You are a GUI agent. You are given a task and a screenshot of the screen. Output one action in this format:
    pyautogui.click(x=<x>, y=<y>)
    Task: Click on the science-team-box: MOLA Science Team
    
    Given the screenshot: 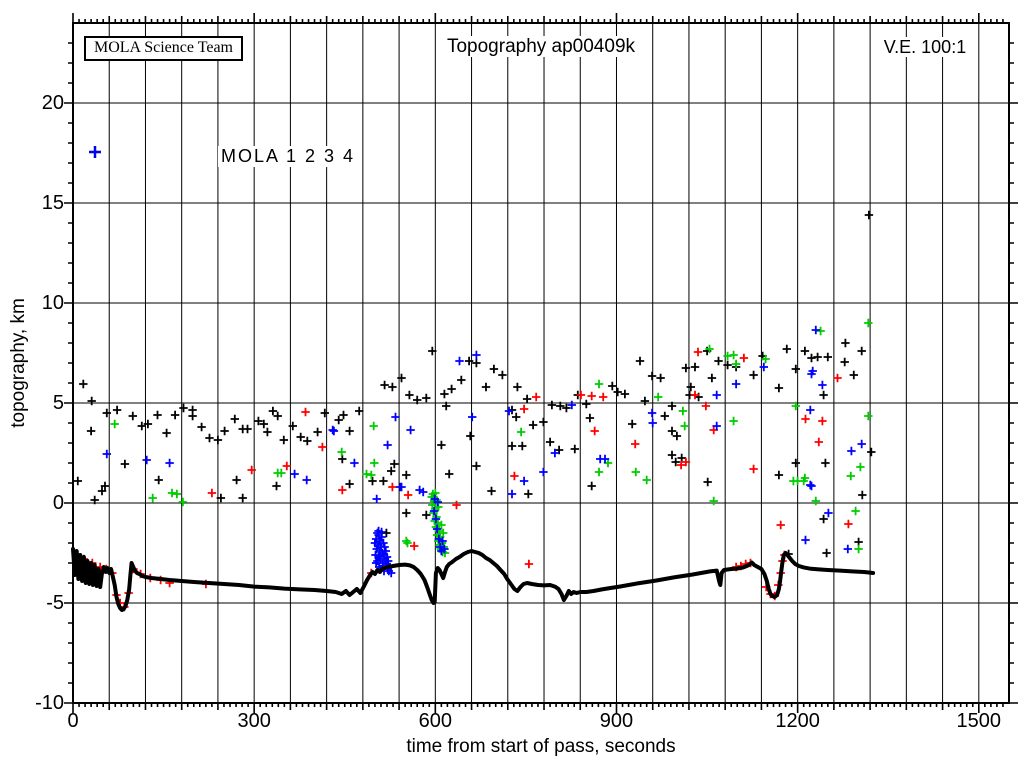 What is the action you would take?
    pyautogui.click(x=163, y=48)
    